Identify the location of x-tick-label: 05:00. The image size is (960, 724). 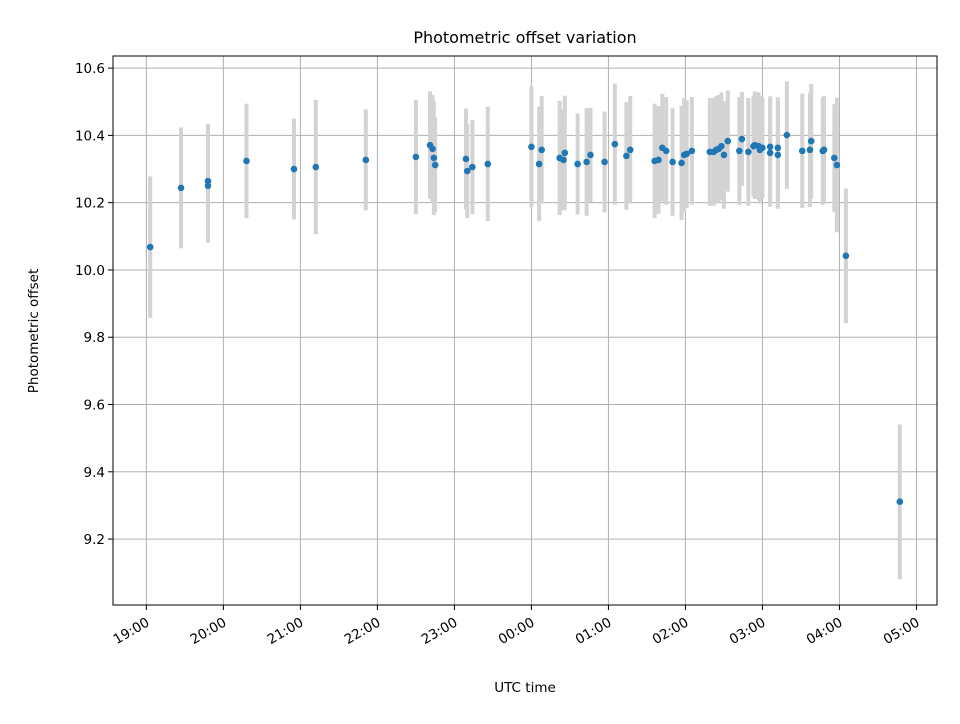
(902, 631).